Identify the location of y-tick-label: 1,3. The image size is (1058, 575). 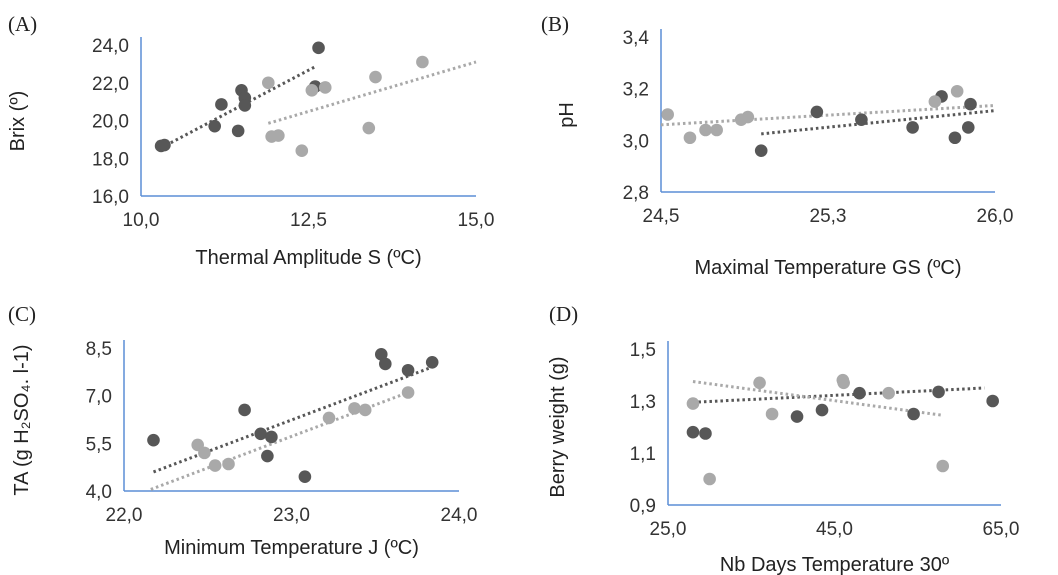
(643, 402).